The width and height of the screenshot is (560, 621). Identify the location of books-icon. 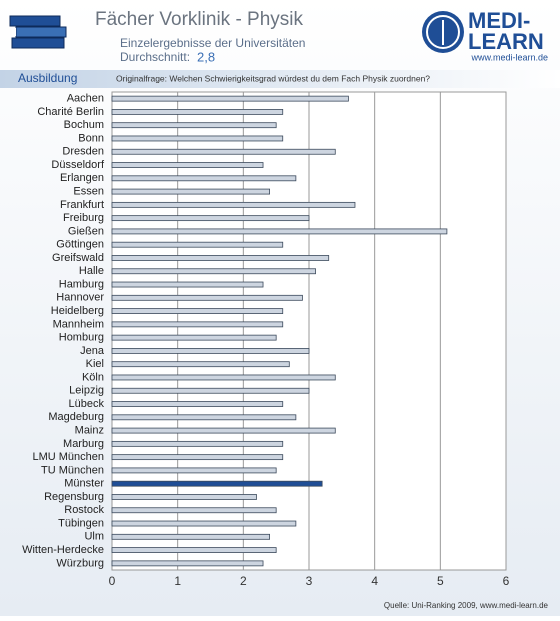
(38, 32).